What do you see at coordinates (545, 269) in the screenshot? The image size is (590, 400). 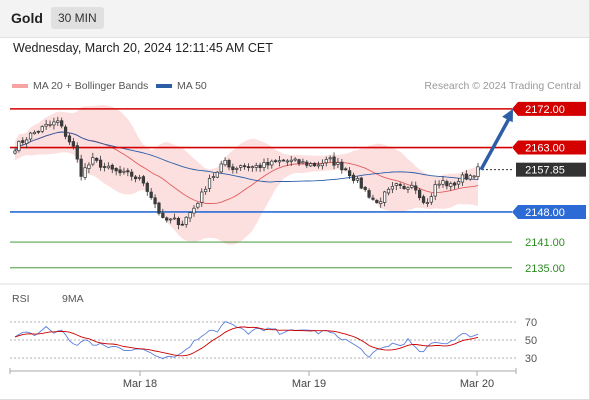 I see `level-label-2135.00: 2135.00` at bounding box center [545, 269].